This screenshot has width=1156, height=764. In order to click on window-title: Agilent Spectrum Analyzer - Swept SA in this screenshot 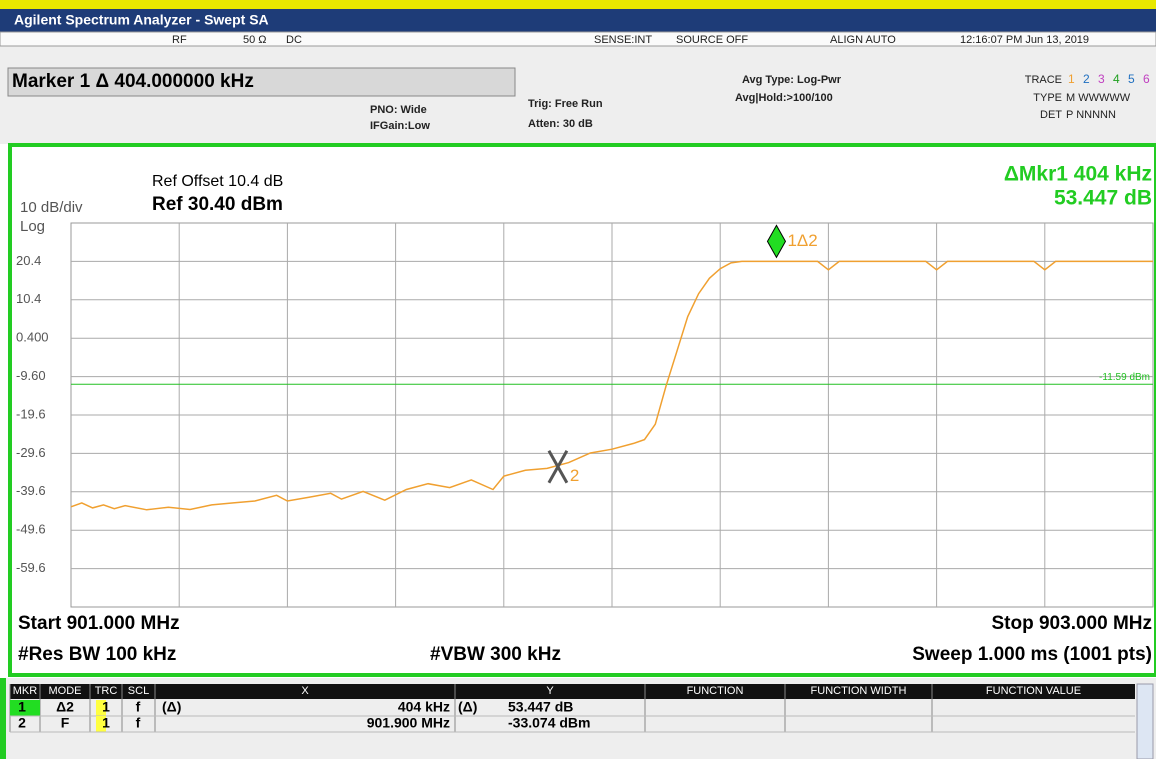, I will do `click(141, 20)`.